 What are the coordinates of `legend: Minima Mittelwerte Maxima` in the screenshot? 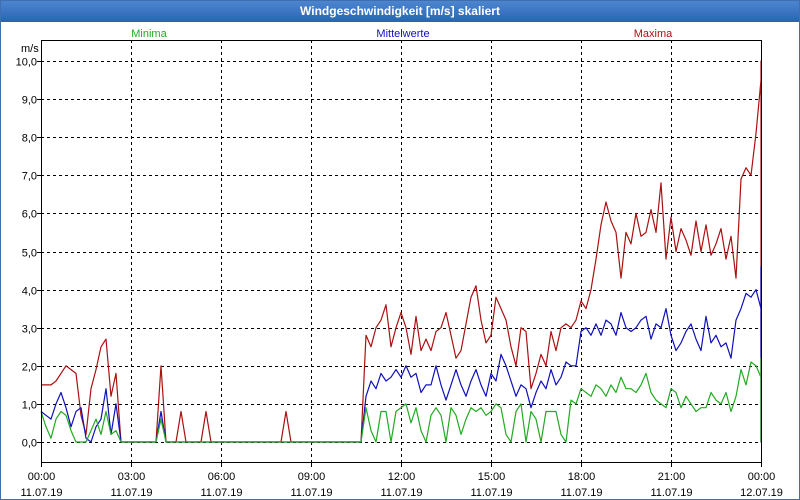 It's located at (402, 34).